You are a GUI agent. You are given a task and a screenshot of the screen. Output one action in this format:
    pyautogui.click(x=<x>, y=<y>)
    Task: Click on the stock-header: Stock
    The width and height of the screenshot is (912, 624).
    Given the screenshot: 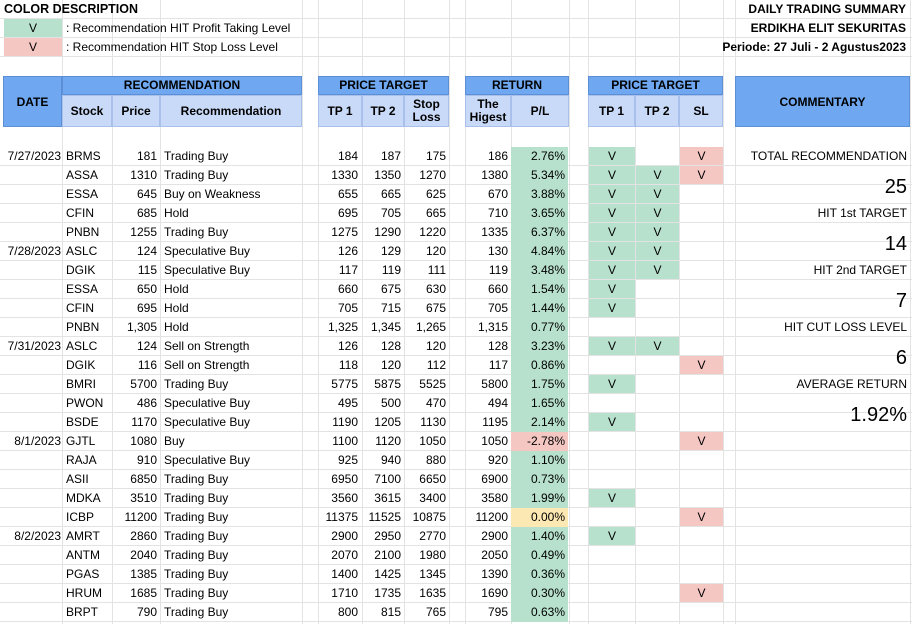 What is the action you would take?
    pyautogui.click(x=87, y=111)
    